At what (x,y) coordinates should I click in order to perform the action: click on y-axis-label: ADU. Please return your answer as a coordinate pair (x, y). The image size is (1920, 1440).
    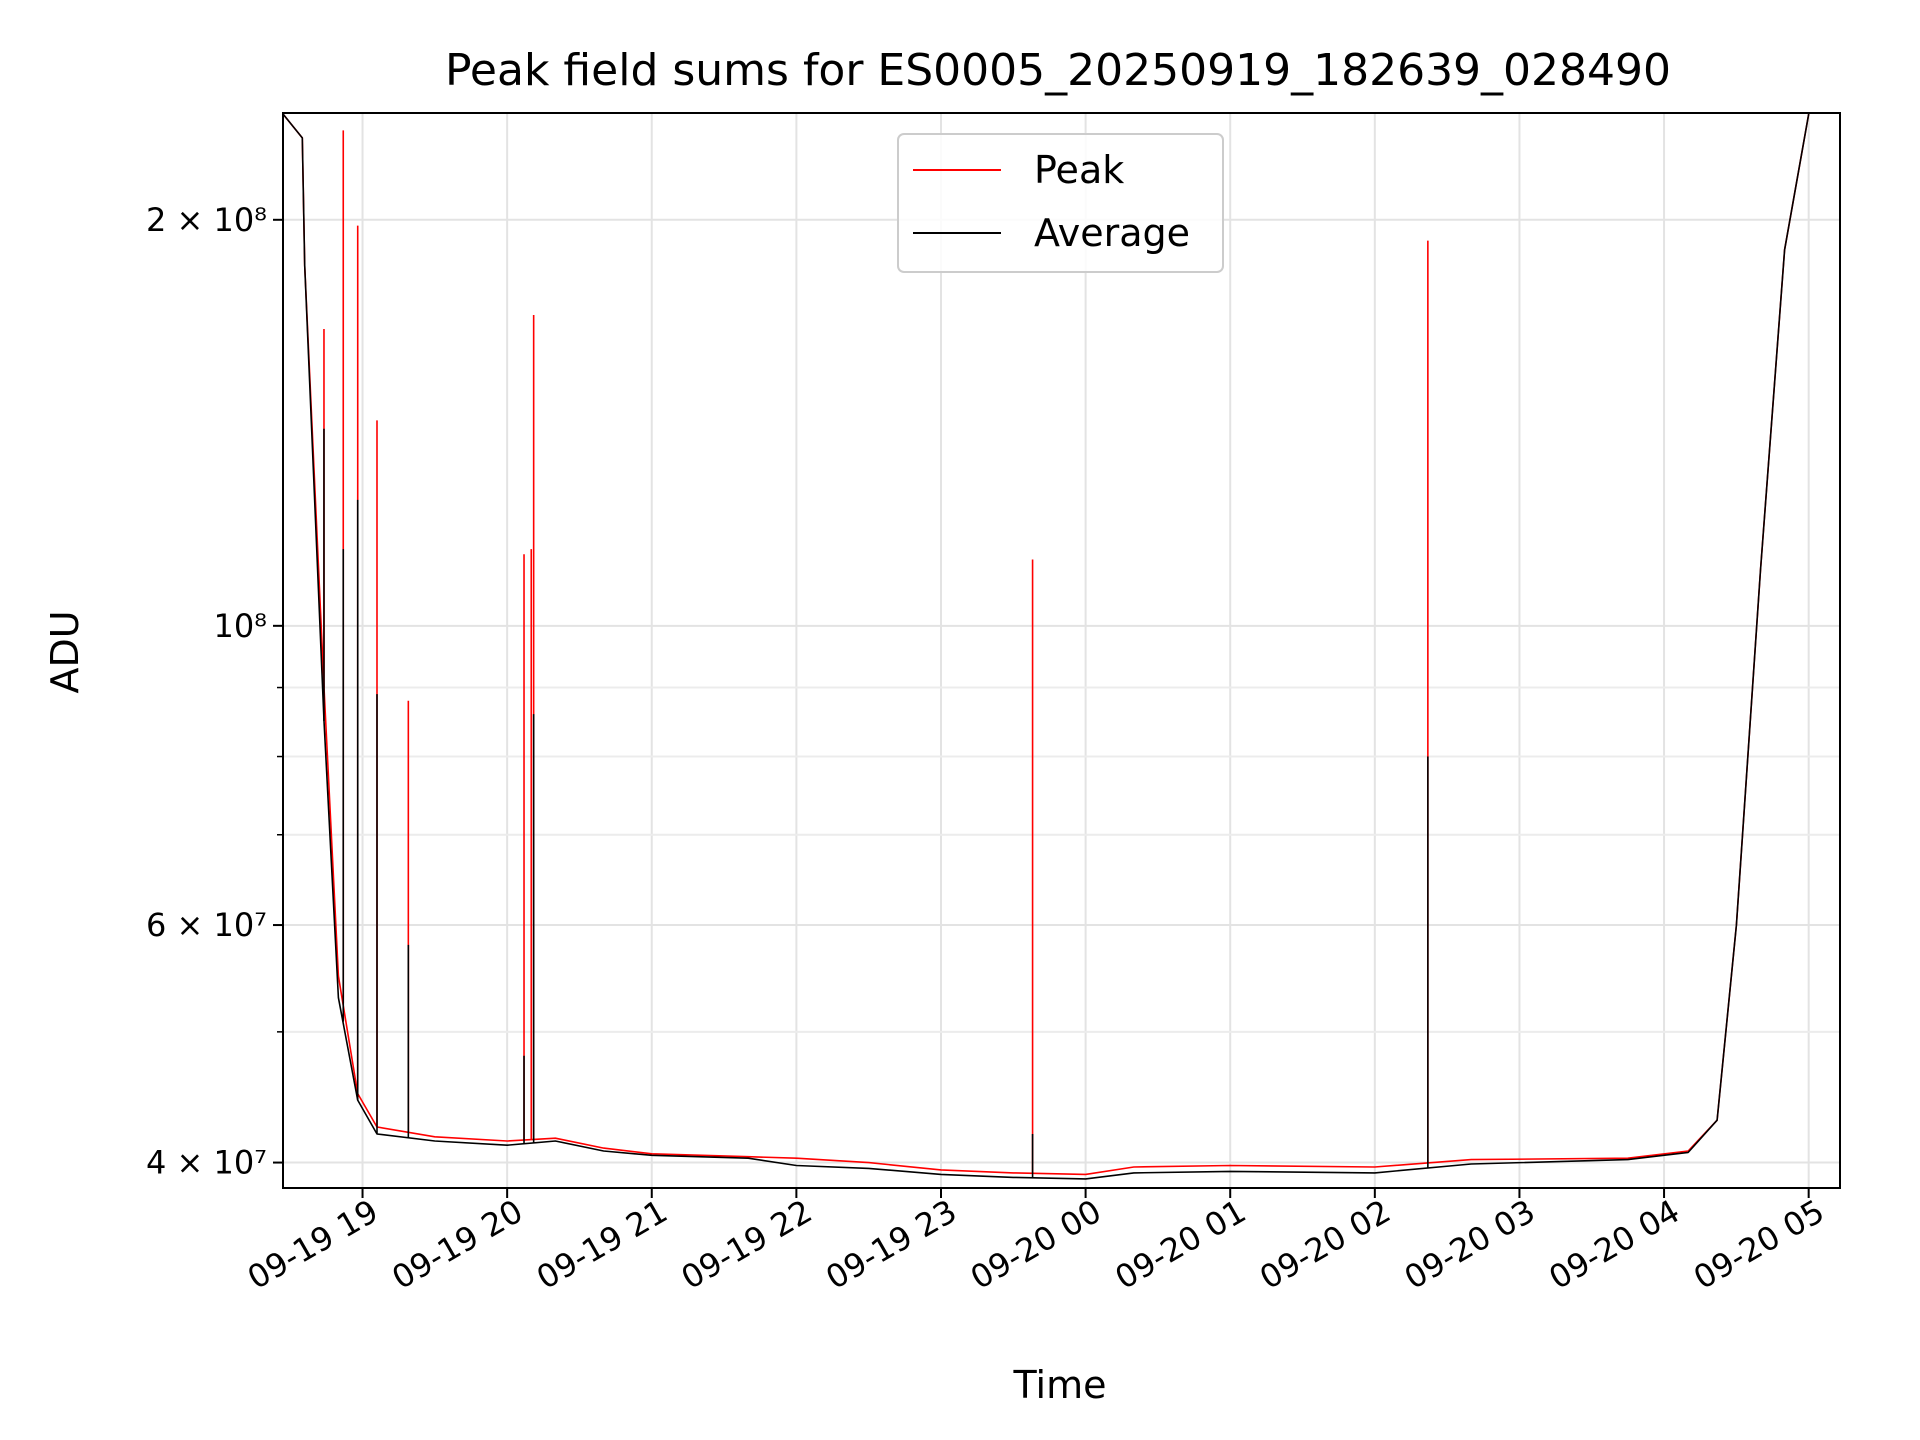
    Looking at the image, I should click on (65, 651).